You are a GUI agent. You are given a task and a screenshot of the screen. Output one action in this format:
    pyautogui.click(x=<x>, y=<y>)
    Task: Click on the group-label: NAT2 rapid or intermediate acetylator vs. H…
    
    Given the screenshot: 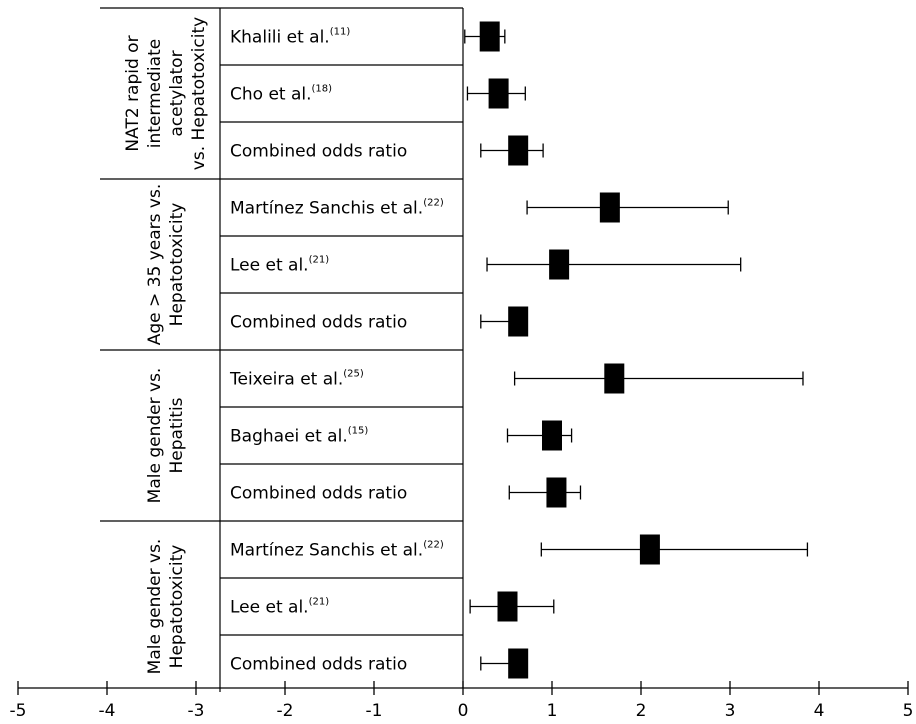 What is the action you would take?
    pyautogui.click(x=166, y=93)
    